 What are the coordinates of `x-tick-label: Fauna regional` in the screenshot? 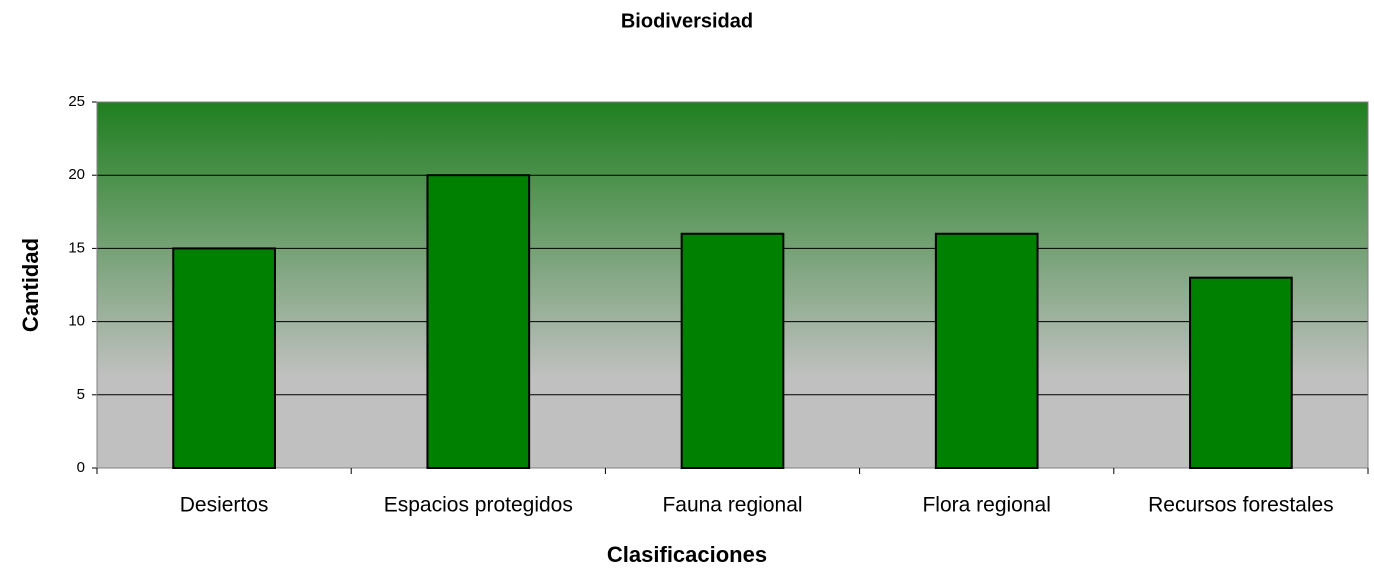 It's located at (732, 505).